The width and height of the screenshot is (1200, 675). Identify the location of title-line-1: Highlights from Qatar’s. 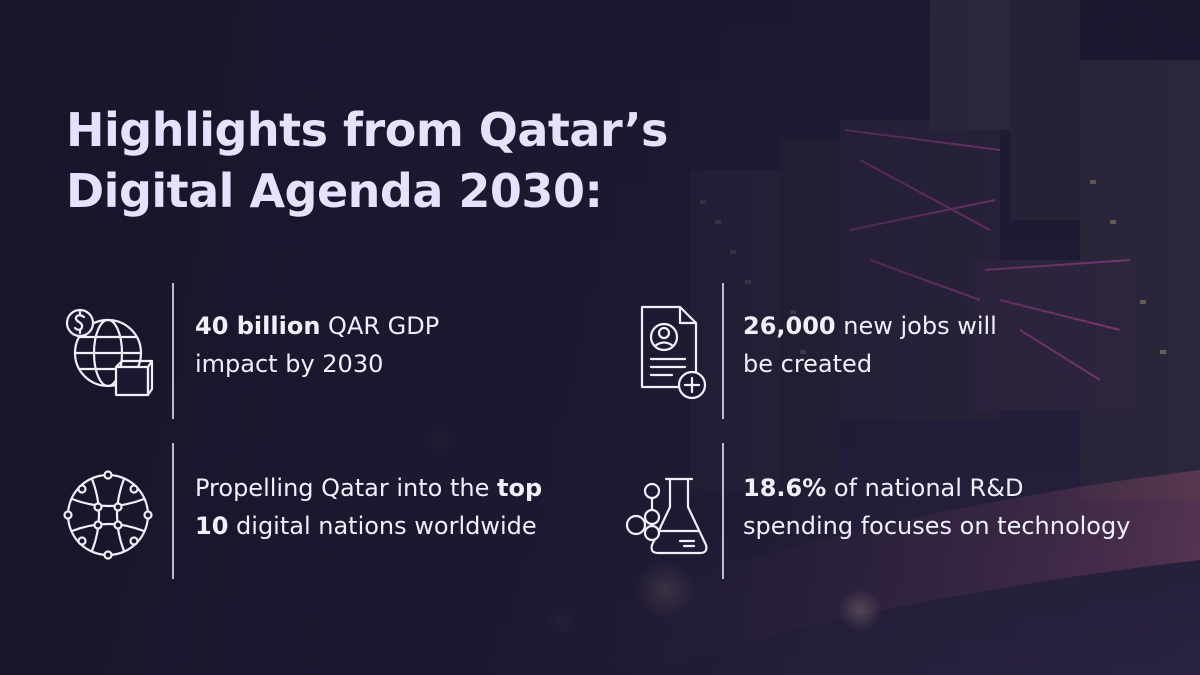
(367, 130).